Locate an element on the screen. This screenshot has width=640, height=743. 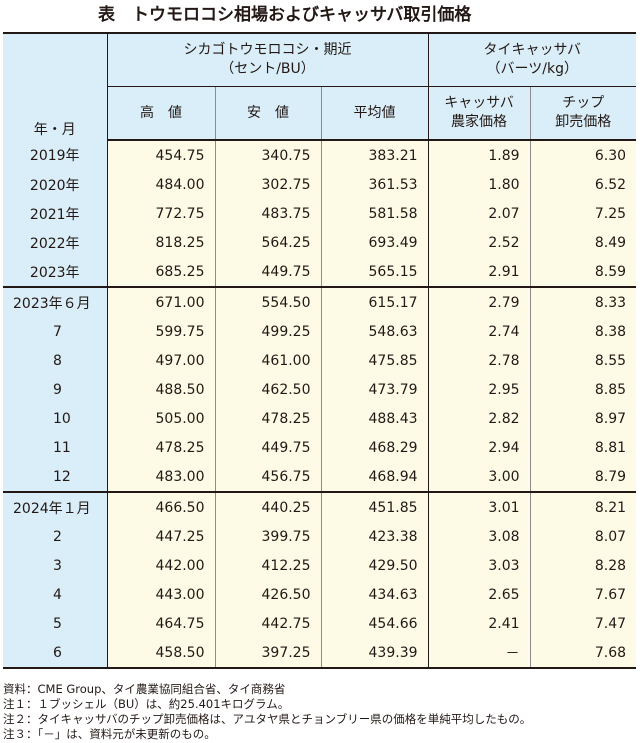
cell-farm-price: 1.80 is located at coordinates (479, 184).